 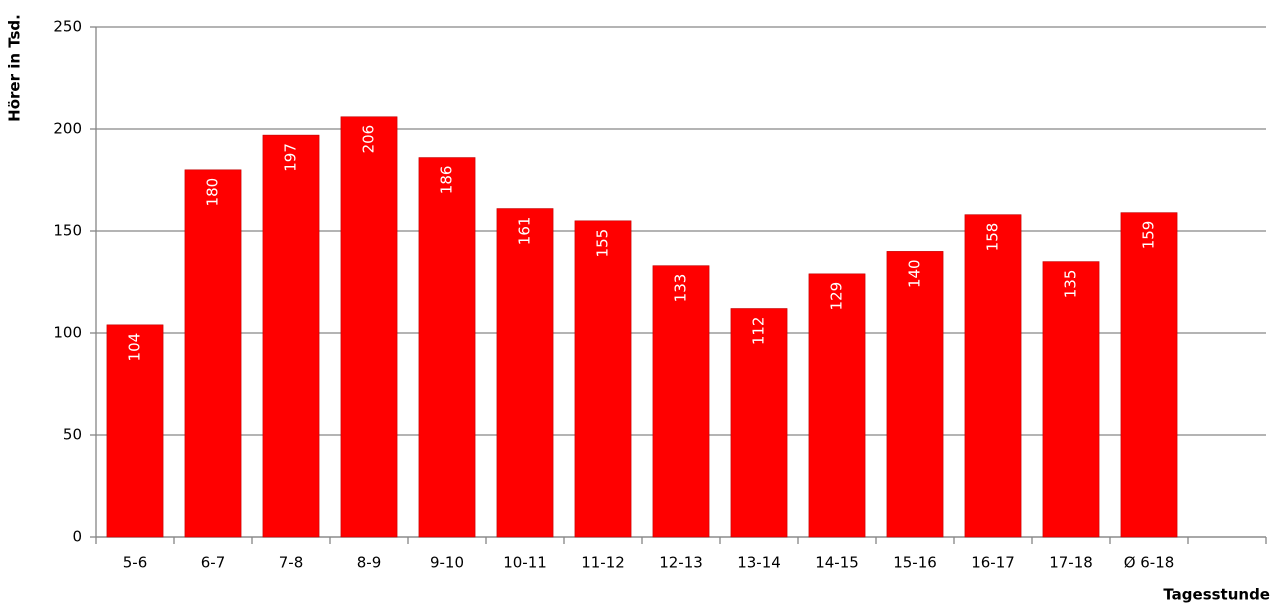 What do you see at coordinates (213, 192) in the screenshot?
I see `value-label: 180` at bounding box center [213, 192].